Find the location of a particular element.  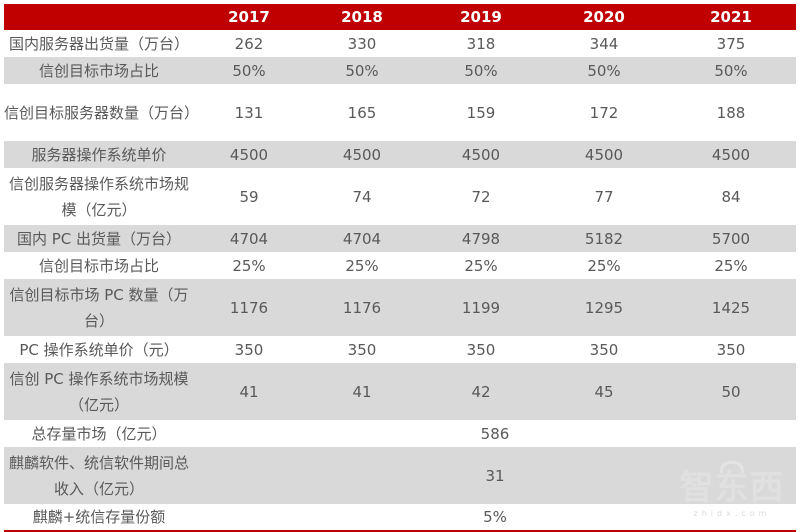

header-row: 2017 2018 2019 2020 2021 is located at coordinates (400, 17).